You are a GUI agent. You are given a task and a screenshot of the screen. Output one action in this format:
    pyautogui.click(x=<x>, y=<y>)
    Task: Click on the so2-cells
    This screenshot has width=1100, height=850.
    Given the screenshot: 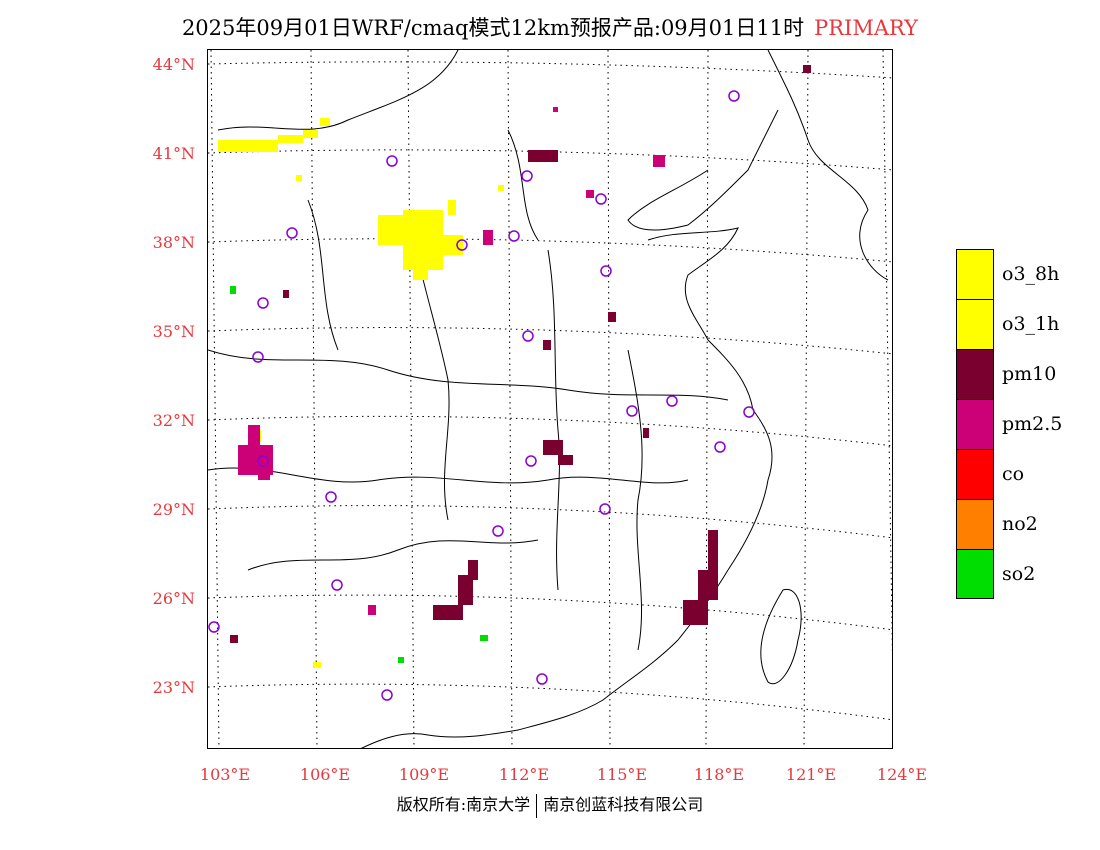 What is the action you would take?
    pyautogui.click(x=359, y=474)
    